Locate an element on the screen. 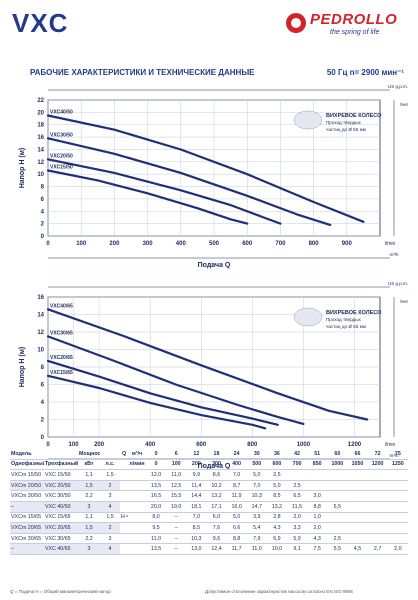  table-cell: 8,0 is located at coordinates (156, 518).